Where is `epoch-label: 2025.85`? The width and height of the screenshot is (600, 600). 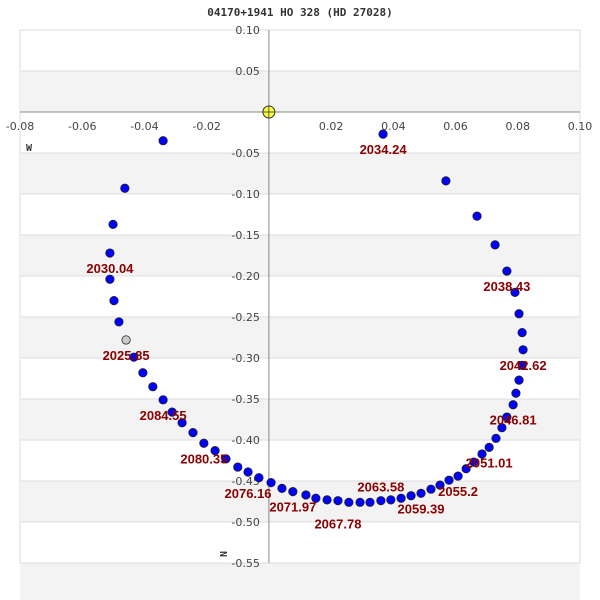 epoch-label: 2025.85 is located at coordinates (126, 355).